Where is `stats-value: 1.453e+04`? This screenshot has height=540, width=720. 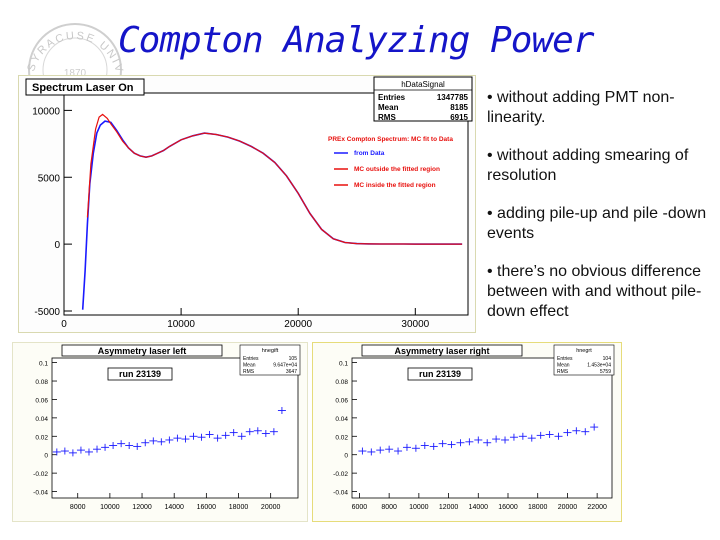 stats-value: 1.453e+04 is located at coordinates (599, 366).